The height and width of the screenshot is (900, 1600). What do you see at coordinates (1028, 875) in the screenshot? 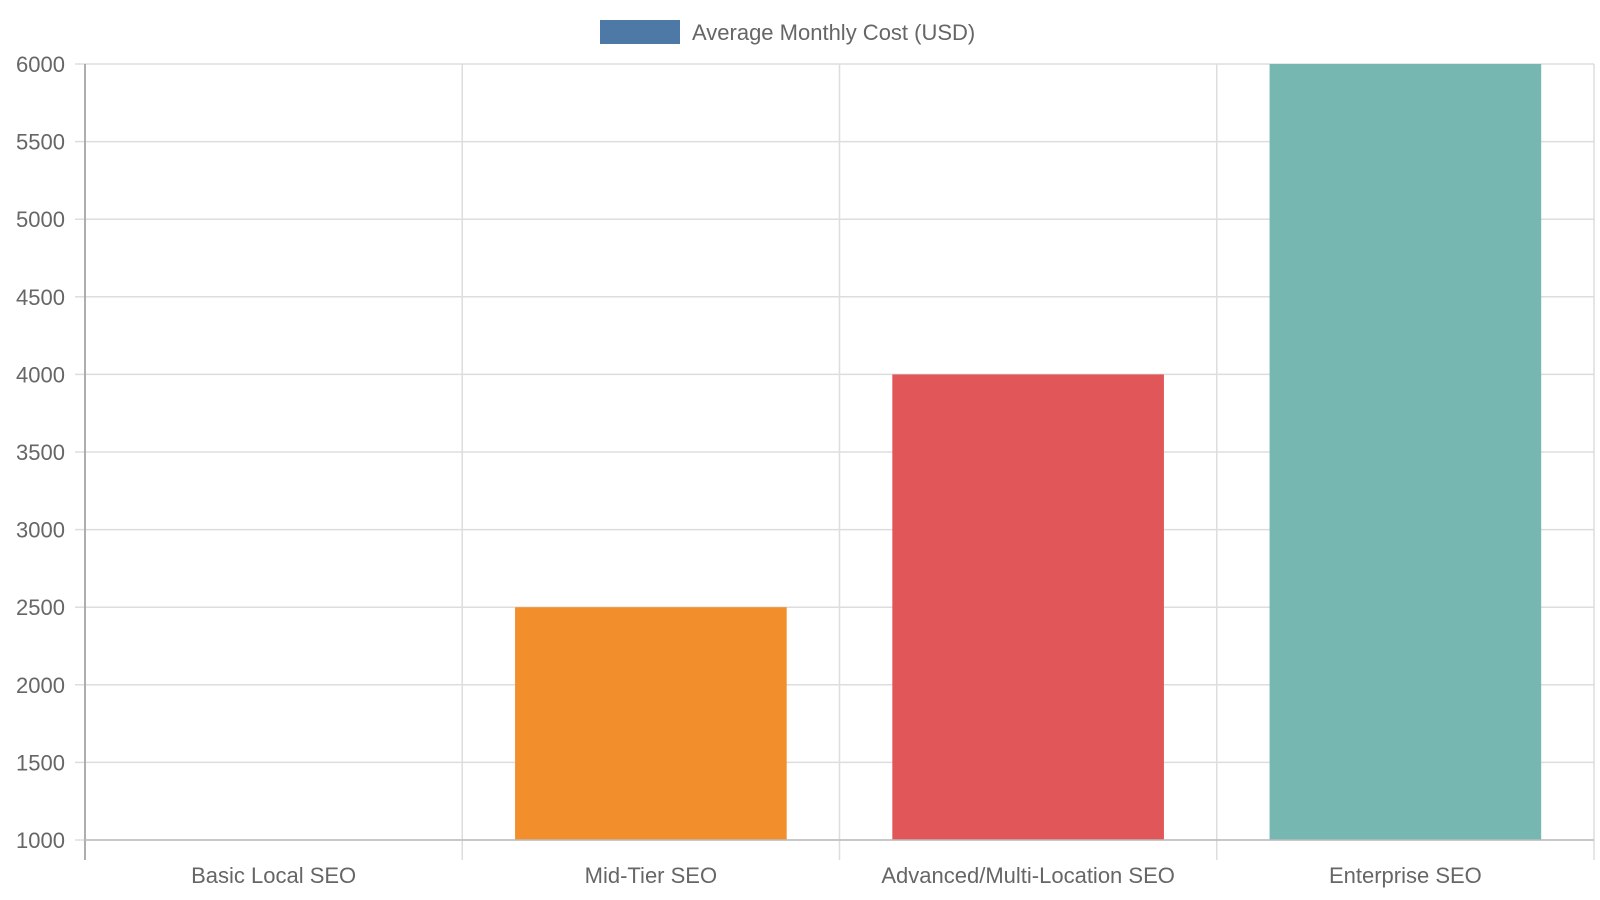
I see `x-category-label: Advanced/Multi-Location SEO` at bounding box center [1028, 875].